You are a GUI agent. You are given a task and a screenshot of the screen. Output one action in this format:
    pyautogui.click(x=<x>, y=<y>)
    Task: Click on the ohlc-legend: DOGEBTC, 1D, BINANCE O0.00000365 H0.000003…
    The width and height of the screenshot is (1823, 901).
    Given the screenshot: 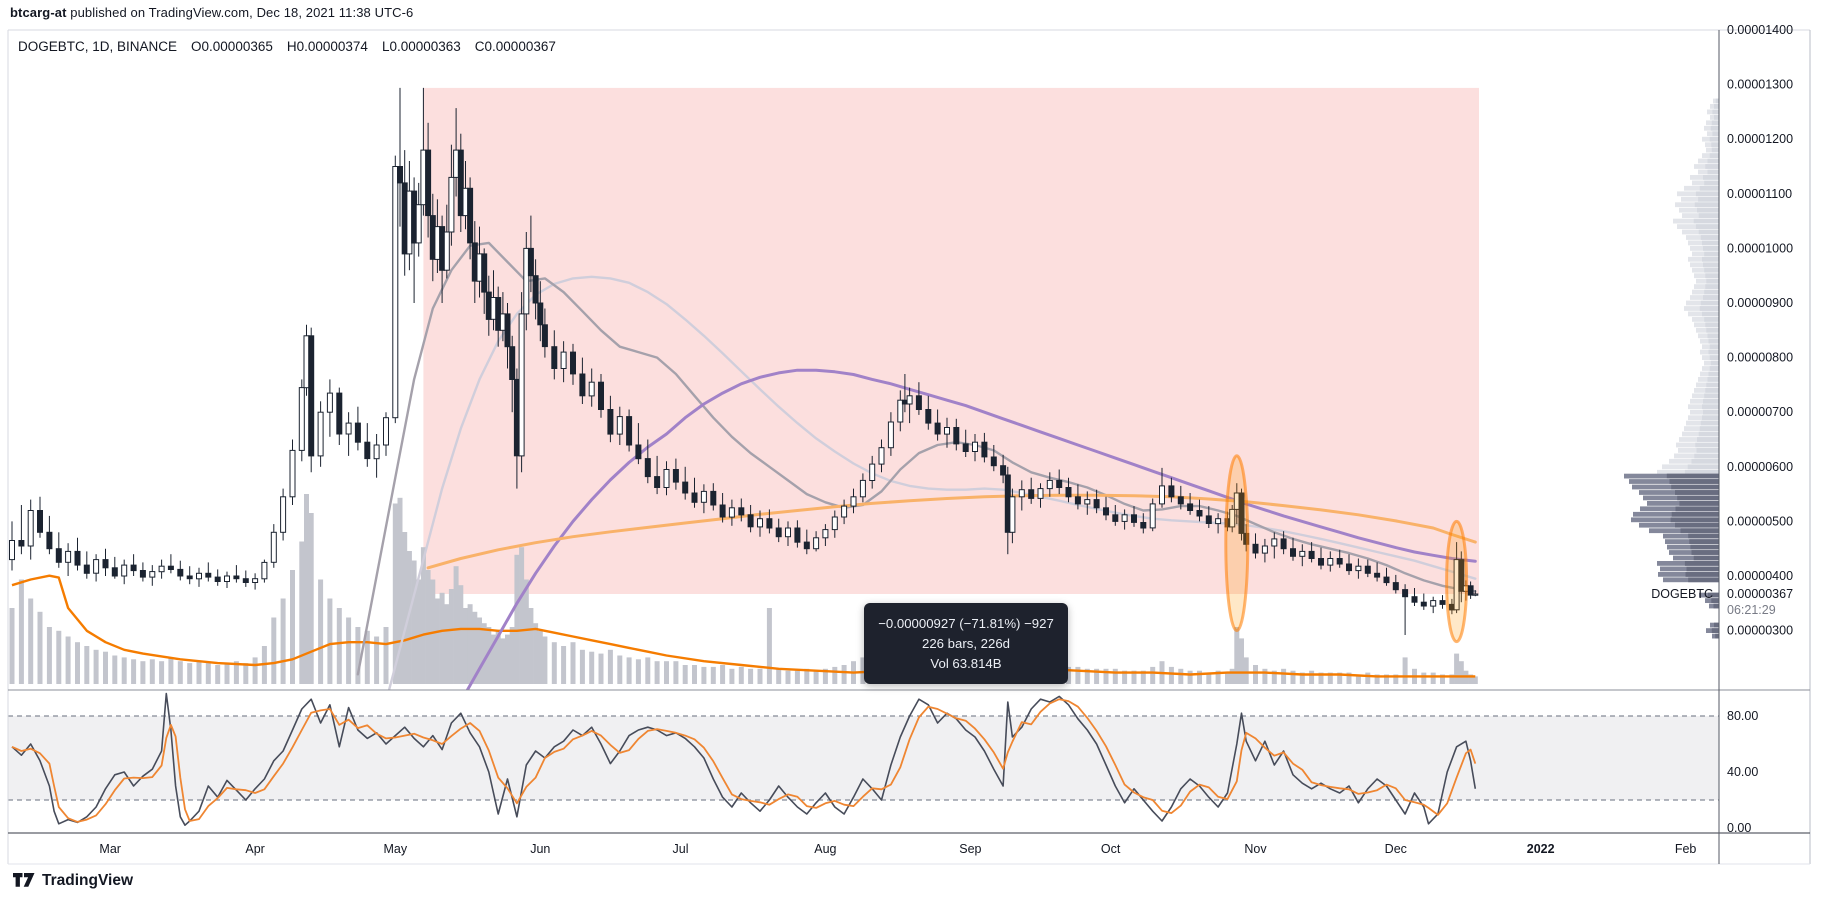 What is the action you would take?
    pyautogui.click(x=294, y=46)
    